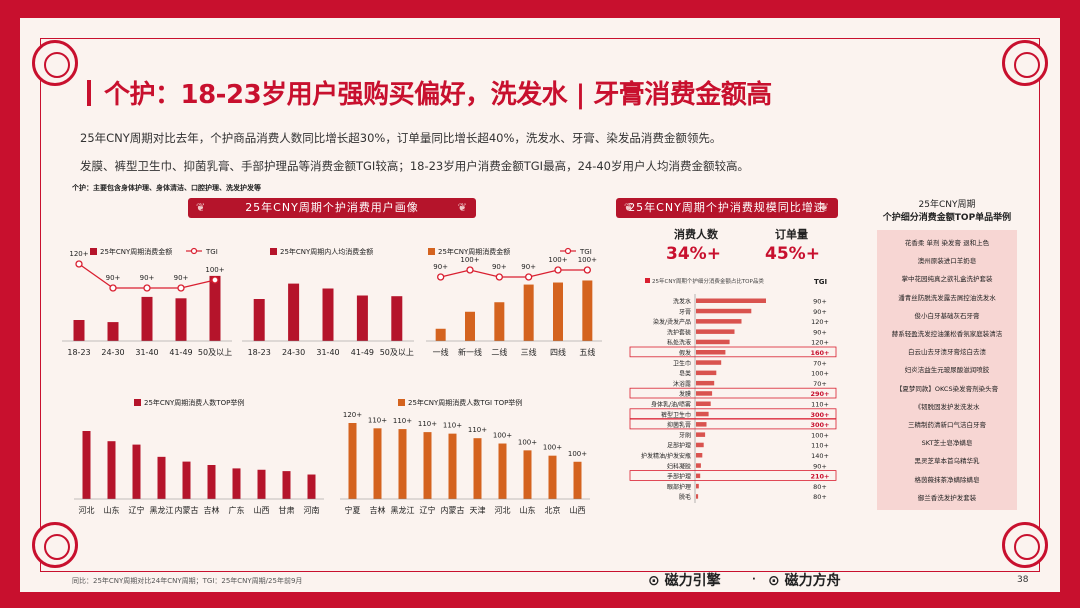 The image size is (1080, 608). Describe the element at coordinates (672, 322) in the screenshot. I see `y-tick-label: 染发/烫发产品` at that location.